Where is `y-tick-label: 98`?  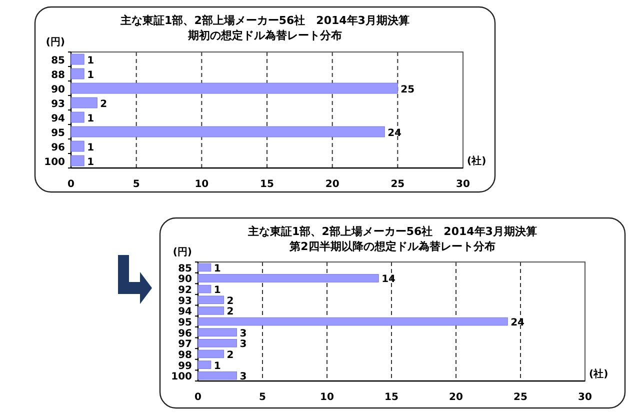 y-tick-label: 98 is located at coordinates (185, 355).